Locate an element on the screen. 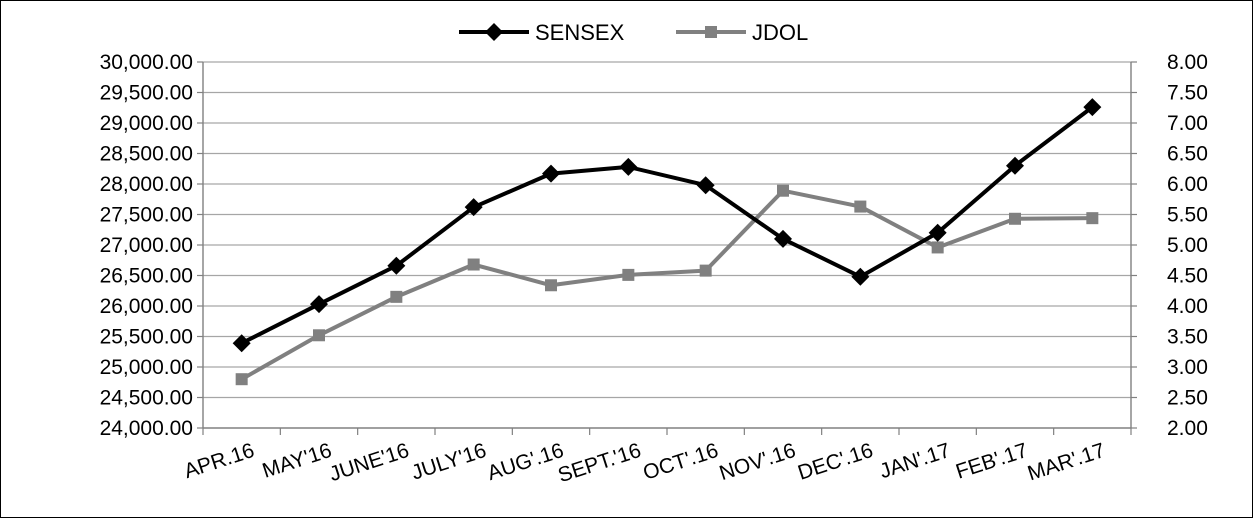  right-axis-tick-label: 7.50 is located at coordinates (1187, 93).